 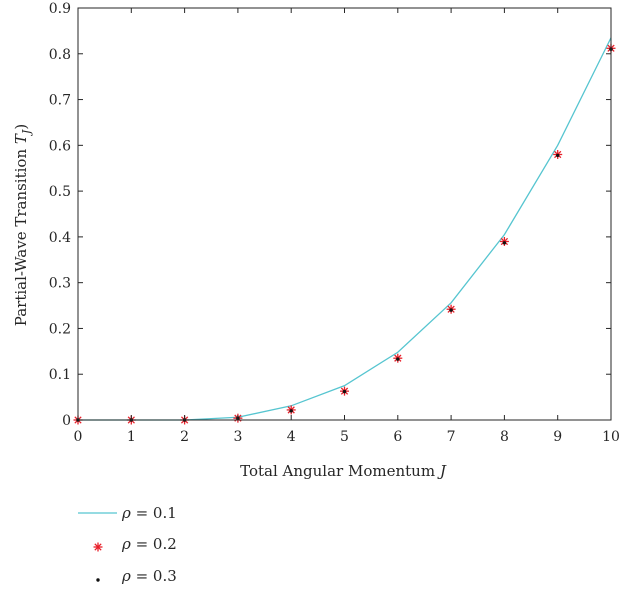 What do you see at coordinates (154, 576) in the screenshot?
I see `legend-label-value: = 0.3` at bounding box center [154, 576].